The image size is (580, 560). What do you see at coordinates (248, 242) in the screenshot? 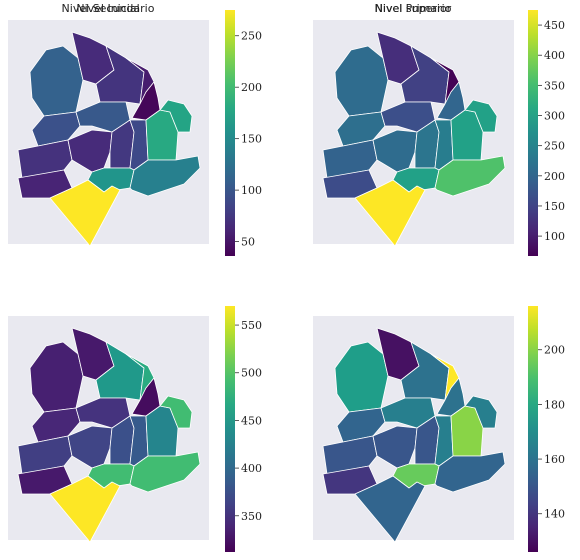
I see `colorbar-tick-label: 50` at bounding box center [248, 242].